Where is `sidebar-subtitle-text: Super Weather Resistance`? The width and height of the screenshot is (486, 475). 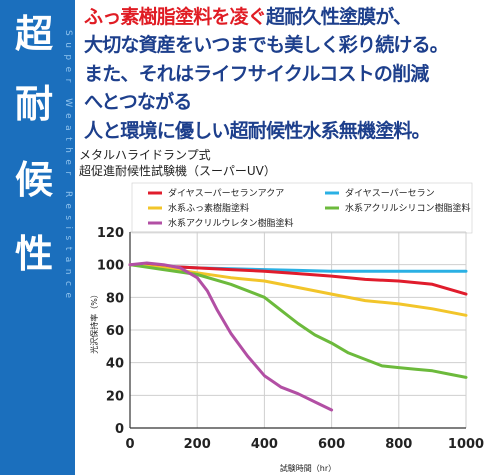
sidebar-subtitle-text: Super Weather Resistance is located at coordinates (68, 167).